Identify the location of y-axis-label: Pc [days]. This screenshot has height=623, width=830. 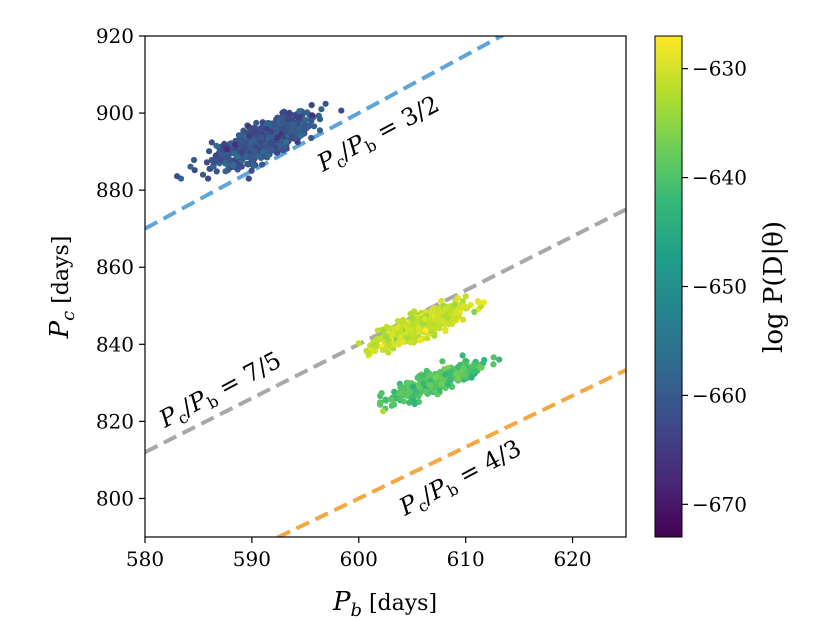
(62, 288).